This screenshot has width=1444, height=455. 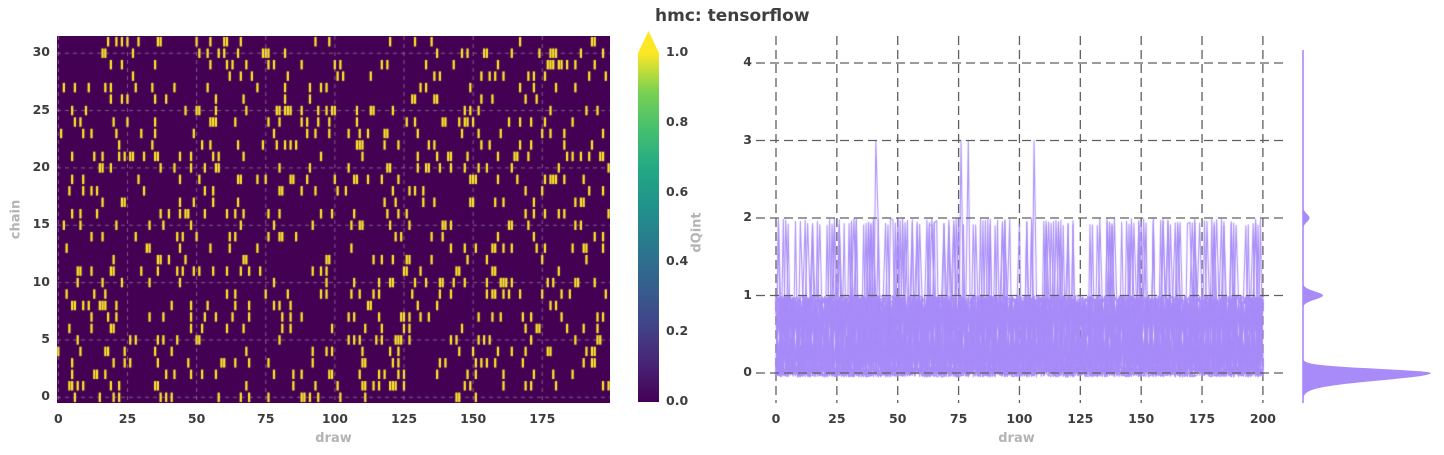 What do you see at coordinates (1262, 418) in the screenshot?
I see `tick-label: 200` at bounding box center [1262, 418].